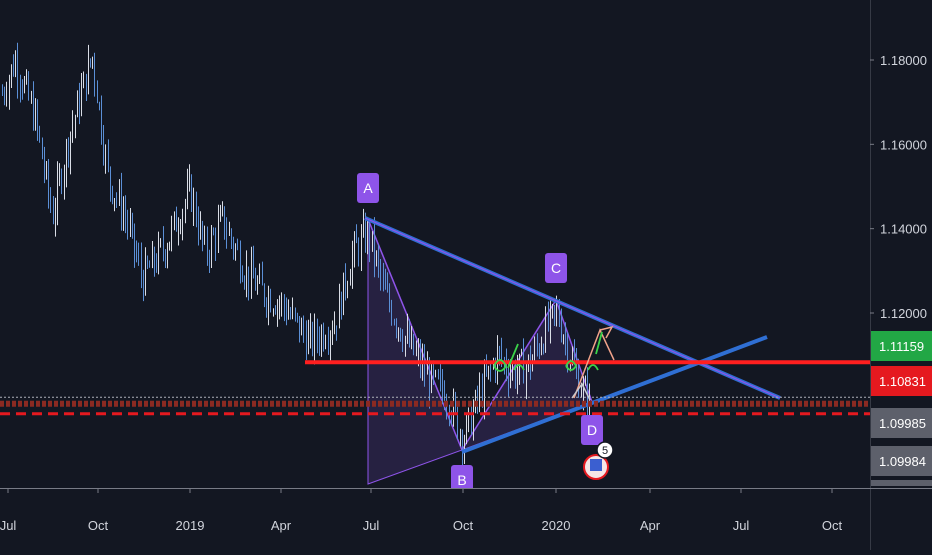 The height and width of the screenshot is (555, 932). Describe the element at coordinates (572, 308) in the screenshot. I see `upper-trendline-pattern-edge` at that location.